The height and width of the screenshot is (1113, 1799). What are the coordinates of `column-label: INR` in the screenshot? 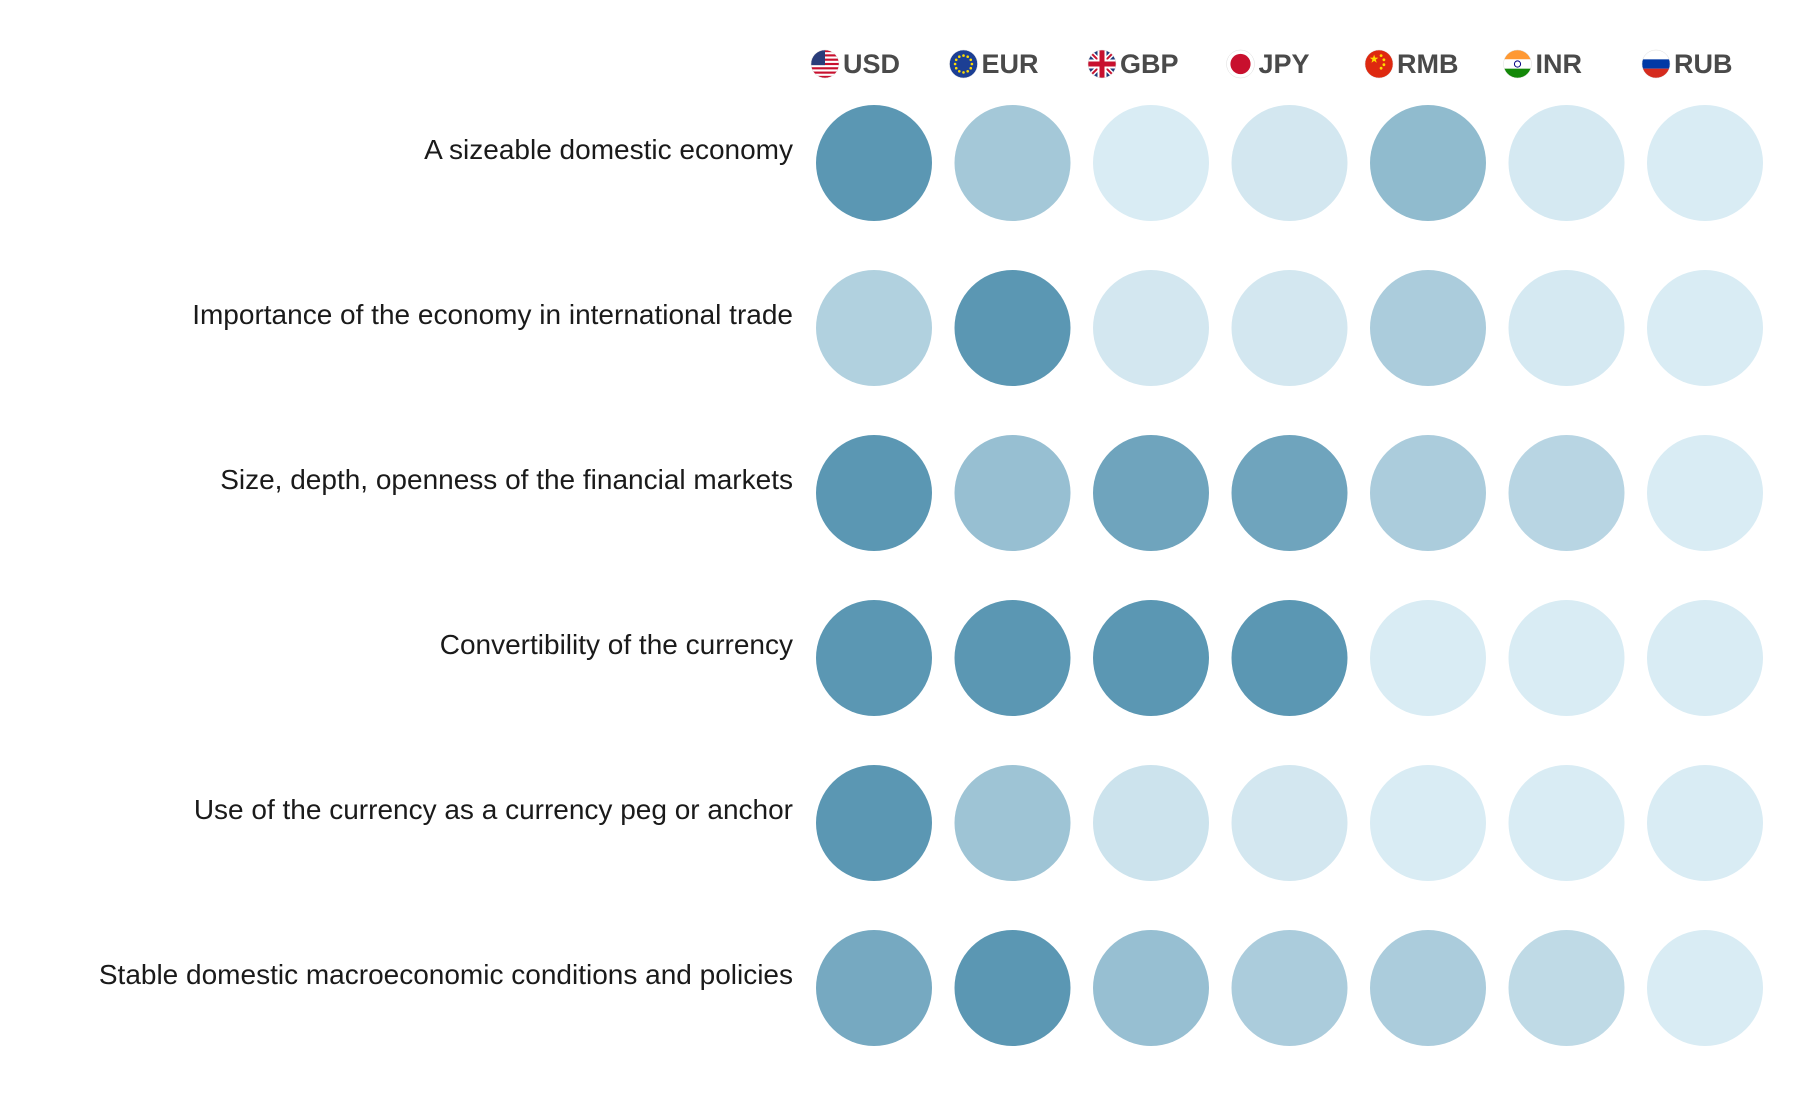 It's located at (1559, 64).